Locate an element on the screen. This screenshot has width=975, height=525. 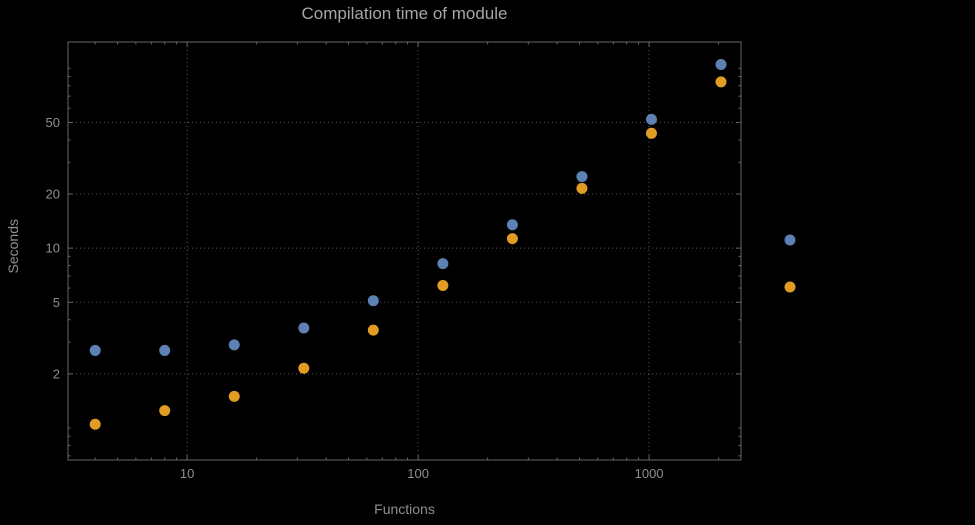
y-tick-label: 10 is located at coordinates (53, 248).